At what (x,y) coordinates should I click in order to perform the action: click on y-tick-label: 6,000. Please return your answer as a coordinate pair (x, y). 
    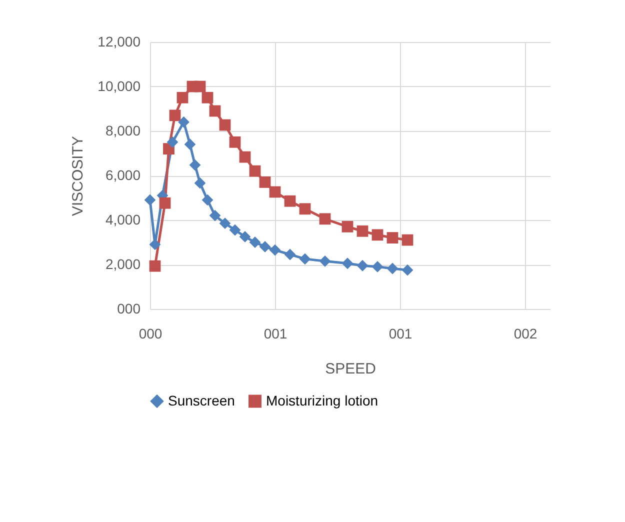
    Looking at the image, I should click on (123, 175).